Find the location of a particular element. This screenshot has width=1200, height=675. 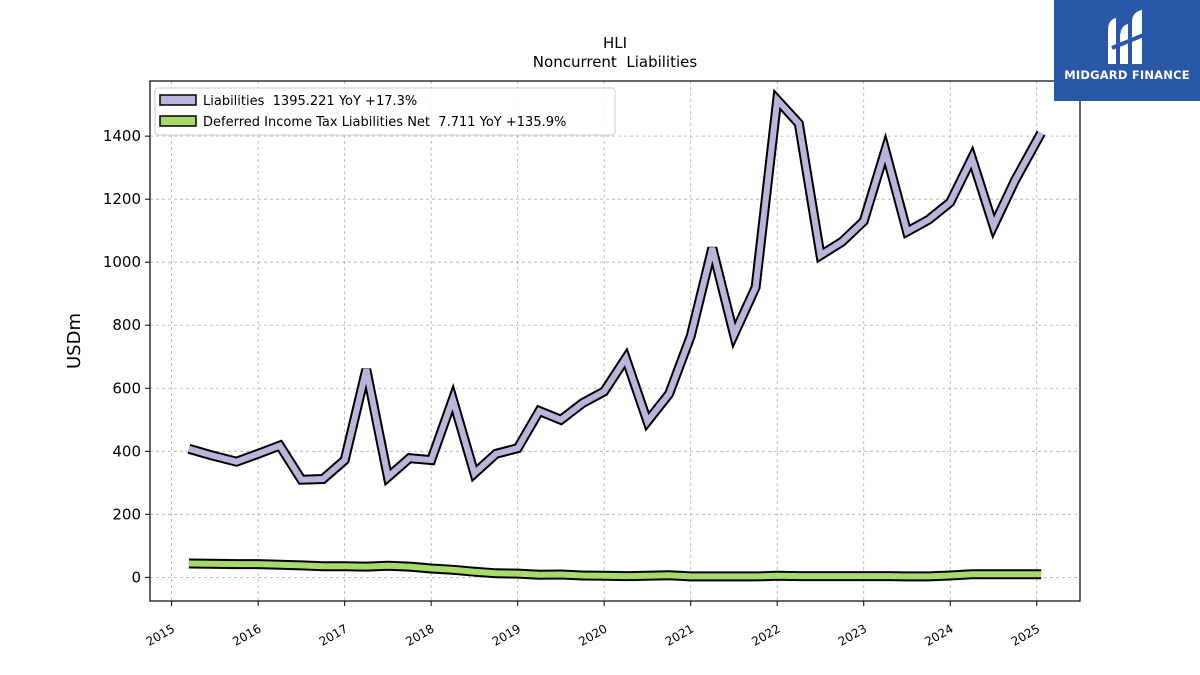

legend-swatch-liabilities is located at coordinates (178, 100).